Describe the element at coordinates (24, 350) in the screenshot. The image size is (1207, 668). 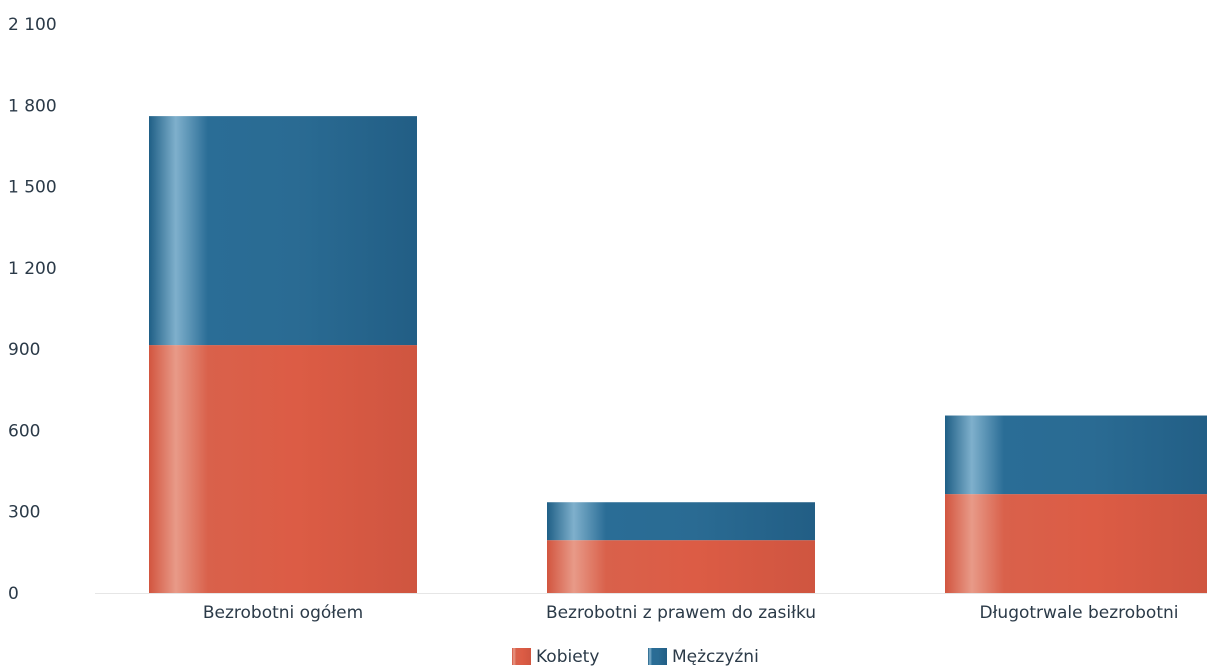
I see `y-tick-label: 900` at that location.